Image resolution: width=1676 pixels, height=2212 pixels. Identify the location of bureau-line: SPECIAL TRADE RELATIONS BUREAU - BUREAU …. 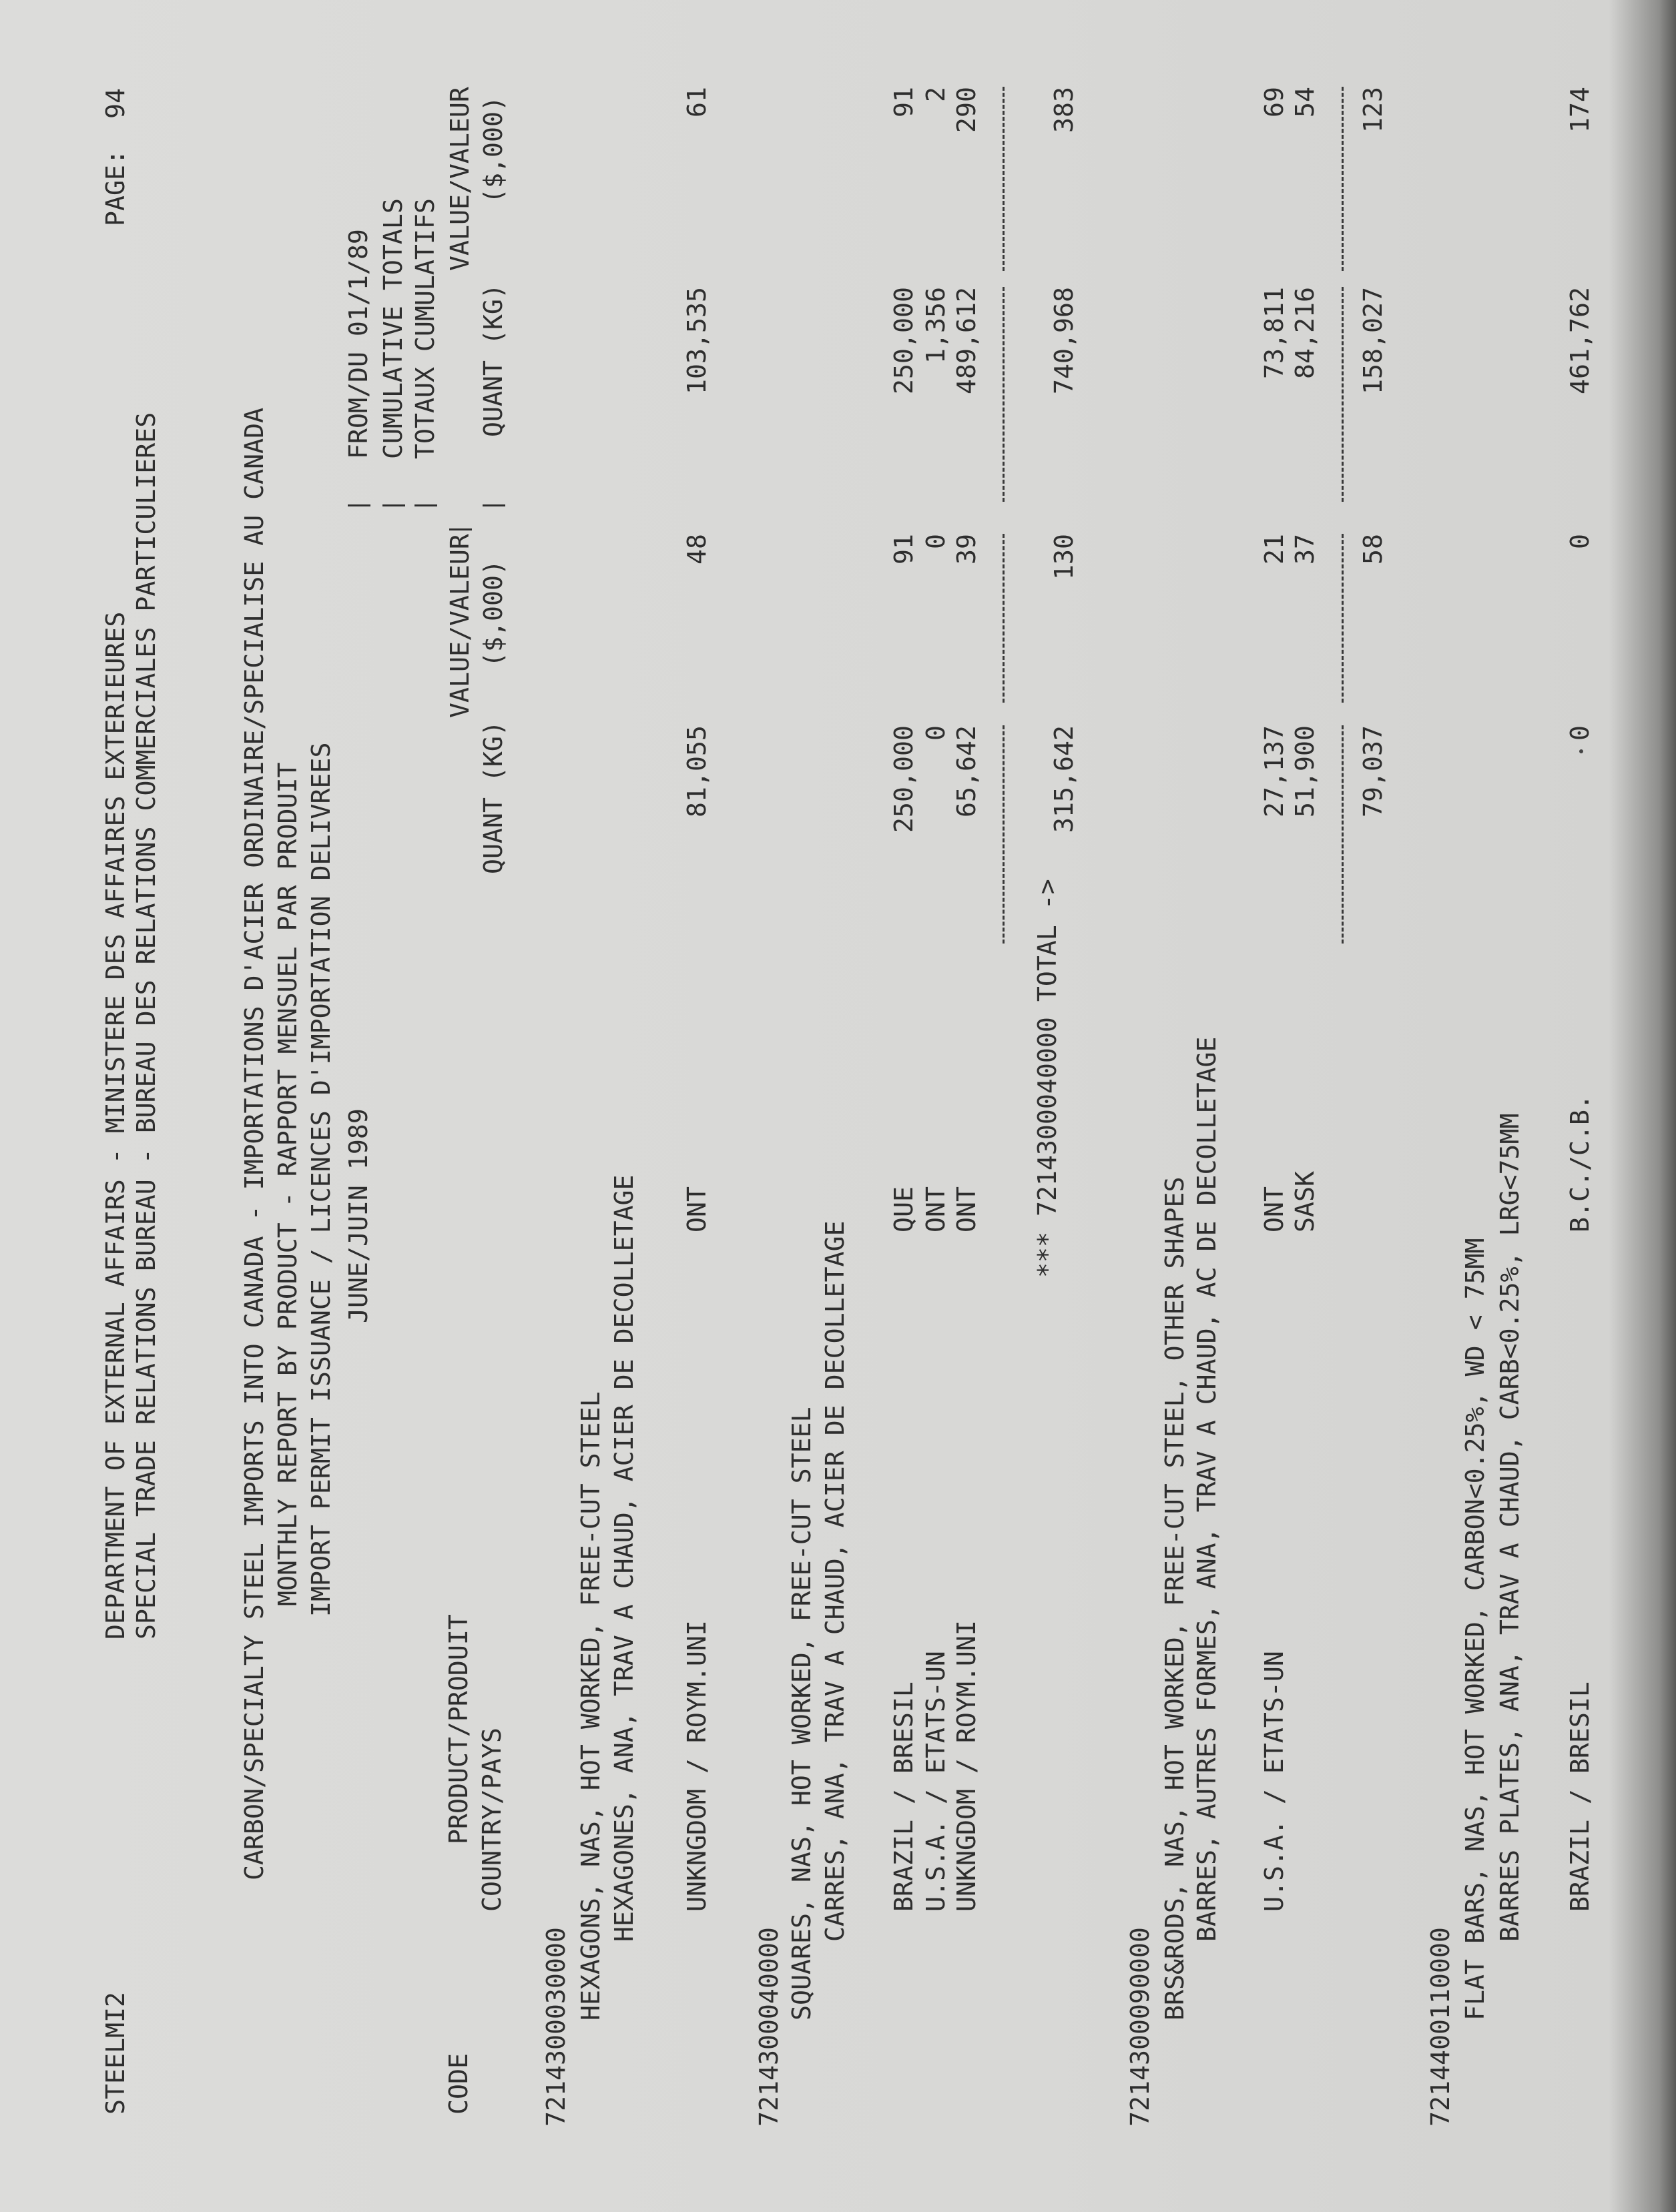
(147, 1025).